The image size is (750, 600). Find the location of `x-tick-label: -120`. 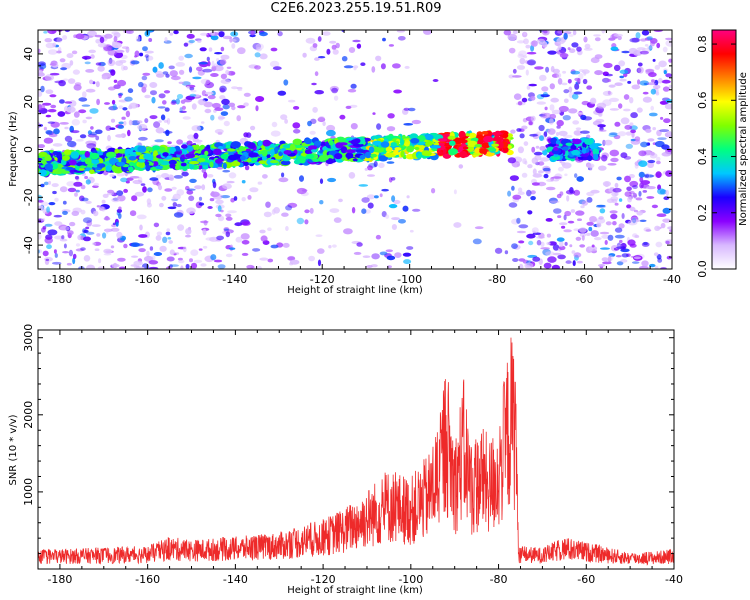

x-tick-label: -120 is located at coordinates (323, 579).